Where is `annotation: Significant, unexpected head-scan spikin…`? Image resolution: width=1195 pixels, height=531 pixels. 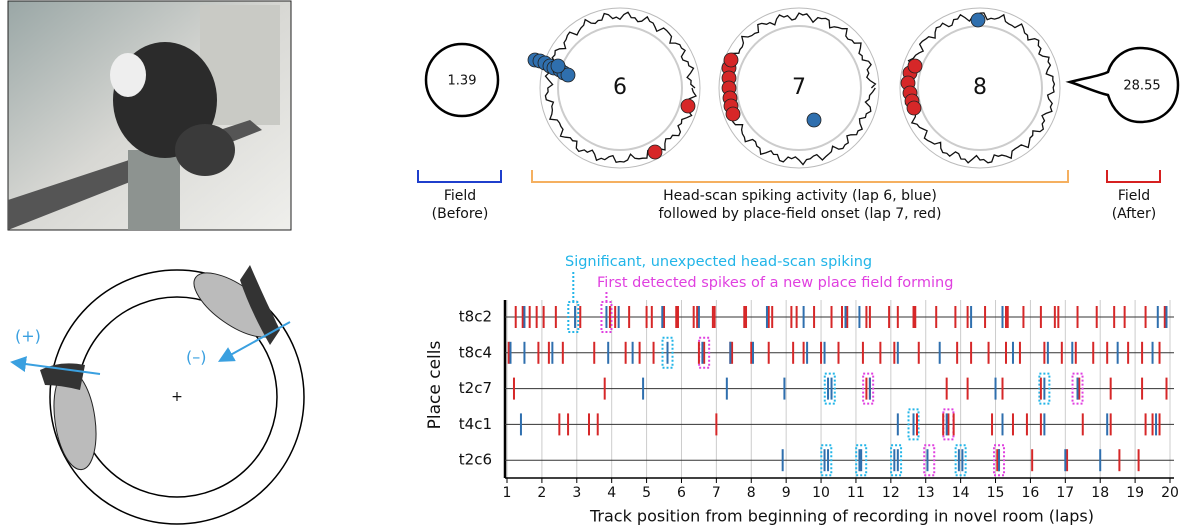
annotation: Significant, unexpected head-scan spikin… is located at coordinates (718, 262).